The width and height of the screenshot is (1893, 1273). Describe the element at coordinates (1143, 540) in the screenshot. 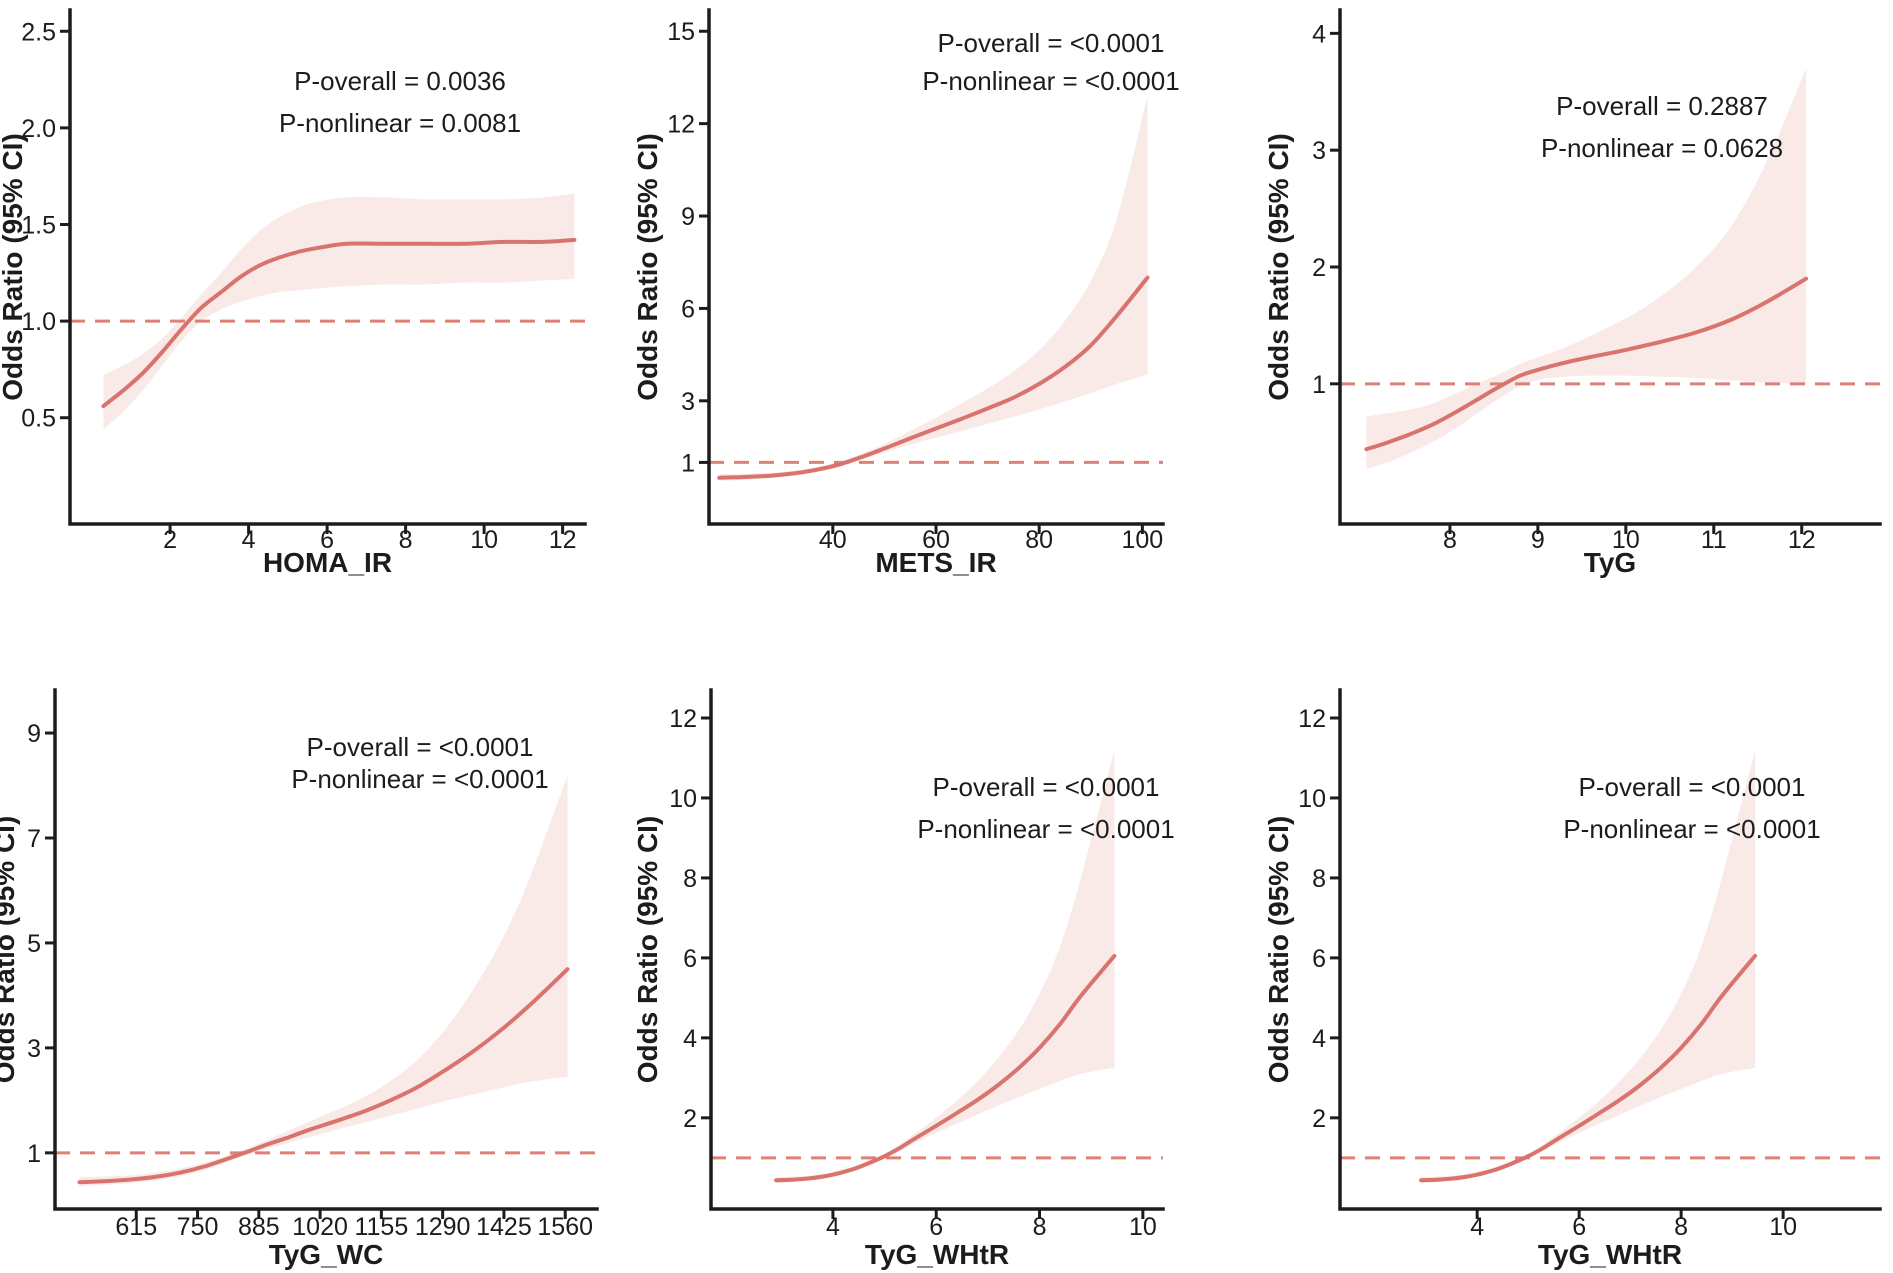

I see `x-tick-label: 100` at that location.